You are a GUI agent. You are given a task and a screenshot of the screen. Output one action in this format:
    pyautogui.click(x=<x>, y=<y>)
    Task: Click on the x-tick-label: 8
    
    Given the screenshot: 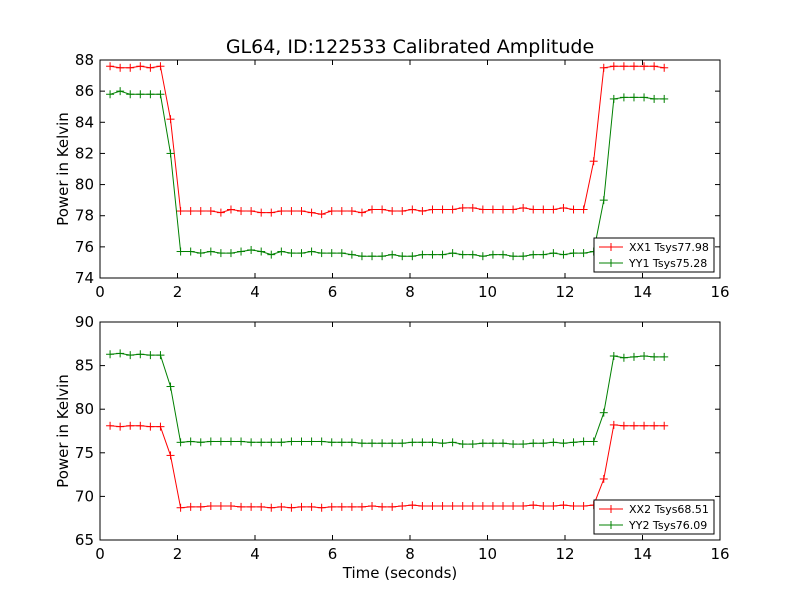 What is the action you would take?
    pyautogui.click(x=410, y=554)
    